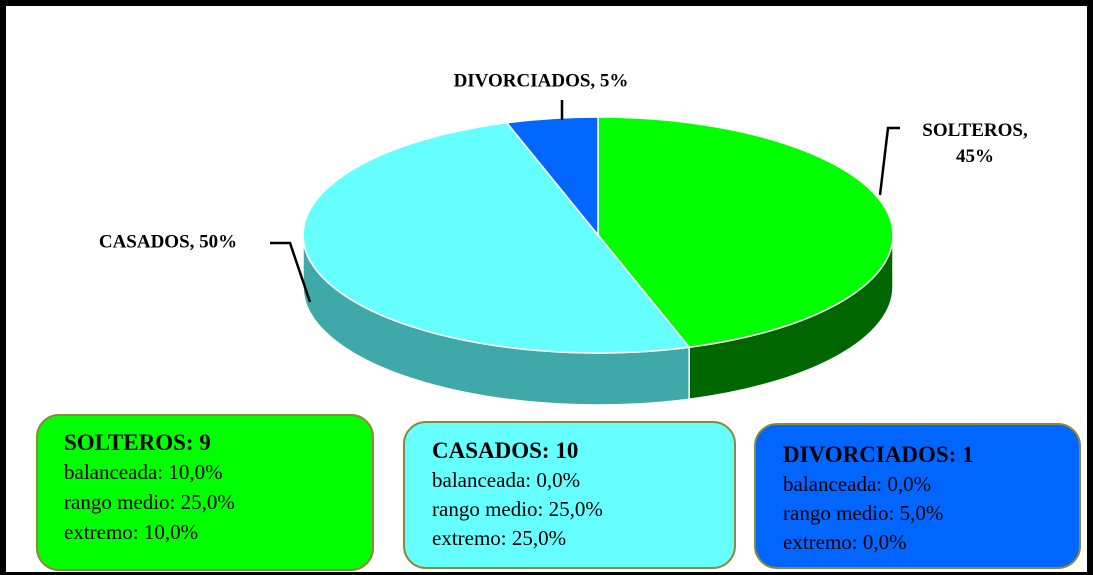 This screenshot has height=575, width=1093. Describe the element at coordinates (541, 80) in the screenshot. I see `data-label: DIVORCIADOS, 5%` at that location.